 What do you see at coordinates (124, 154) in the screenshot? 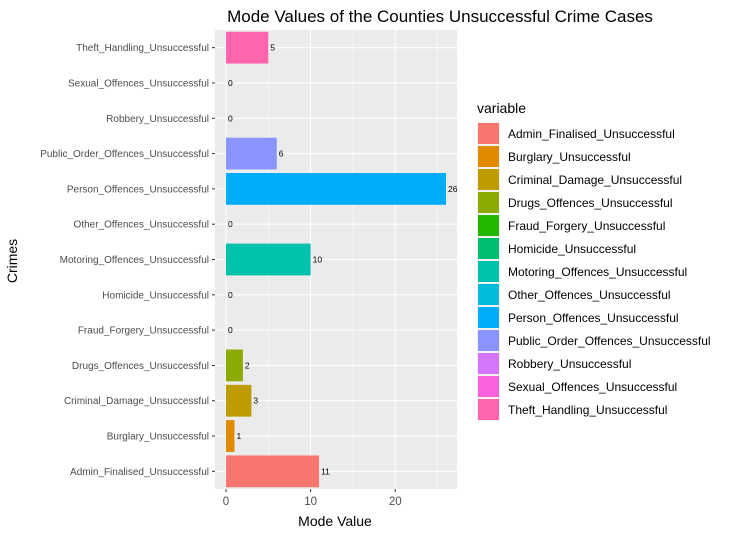
I see `y-tick-label: Public_Order_Offences_Unsuccessful` at bounding box center [124, 154].